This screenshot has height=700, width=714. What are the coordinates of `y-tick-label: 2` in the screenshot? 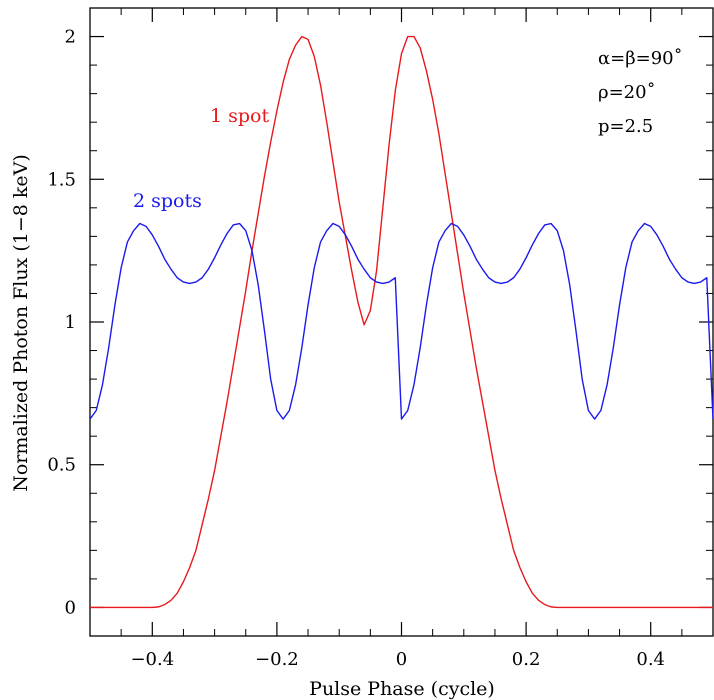 It's located at (70, 37).